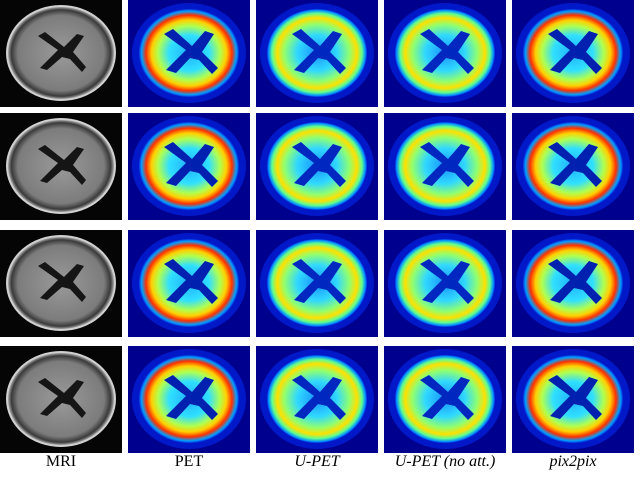 The image size is (640, 477). I want to click on column-label: PET, so click(189, 461).